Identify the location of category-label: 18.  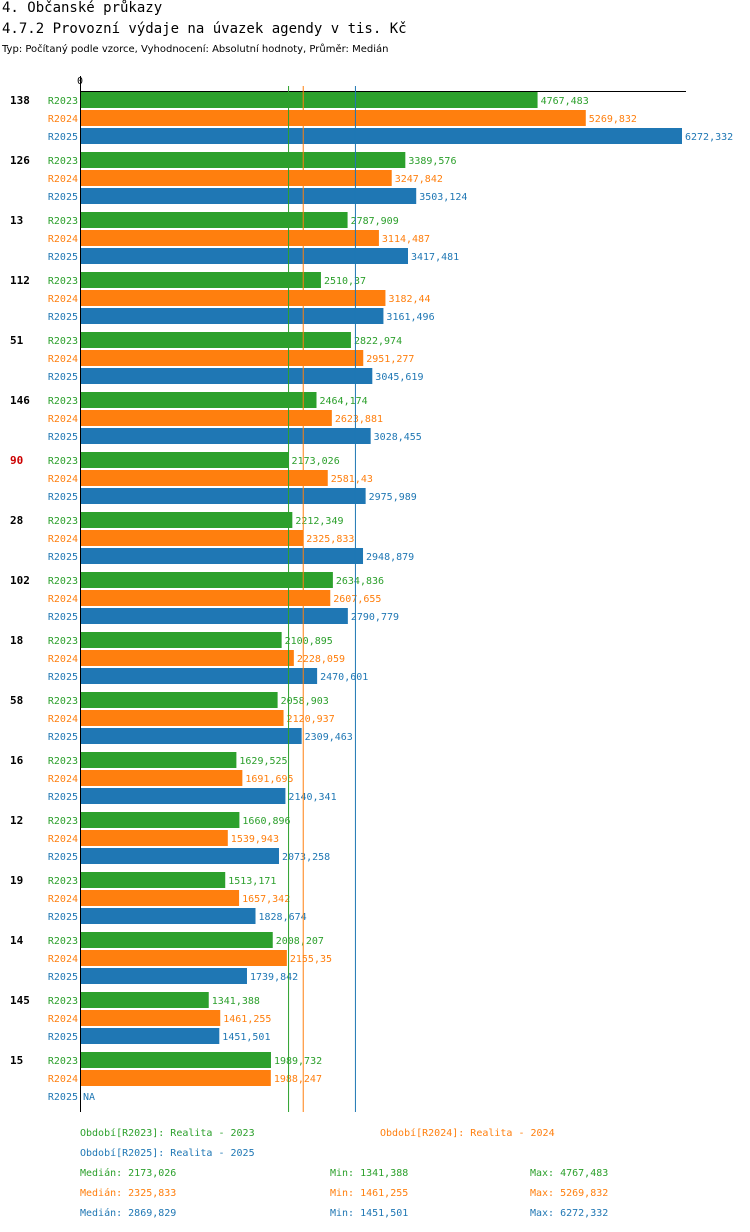
(16, 640).